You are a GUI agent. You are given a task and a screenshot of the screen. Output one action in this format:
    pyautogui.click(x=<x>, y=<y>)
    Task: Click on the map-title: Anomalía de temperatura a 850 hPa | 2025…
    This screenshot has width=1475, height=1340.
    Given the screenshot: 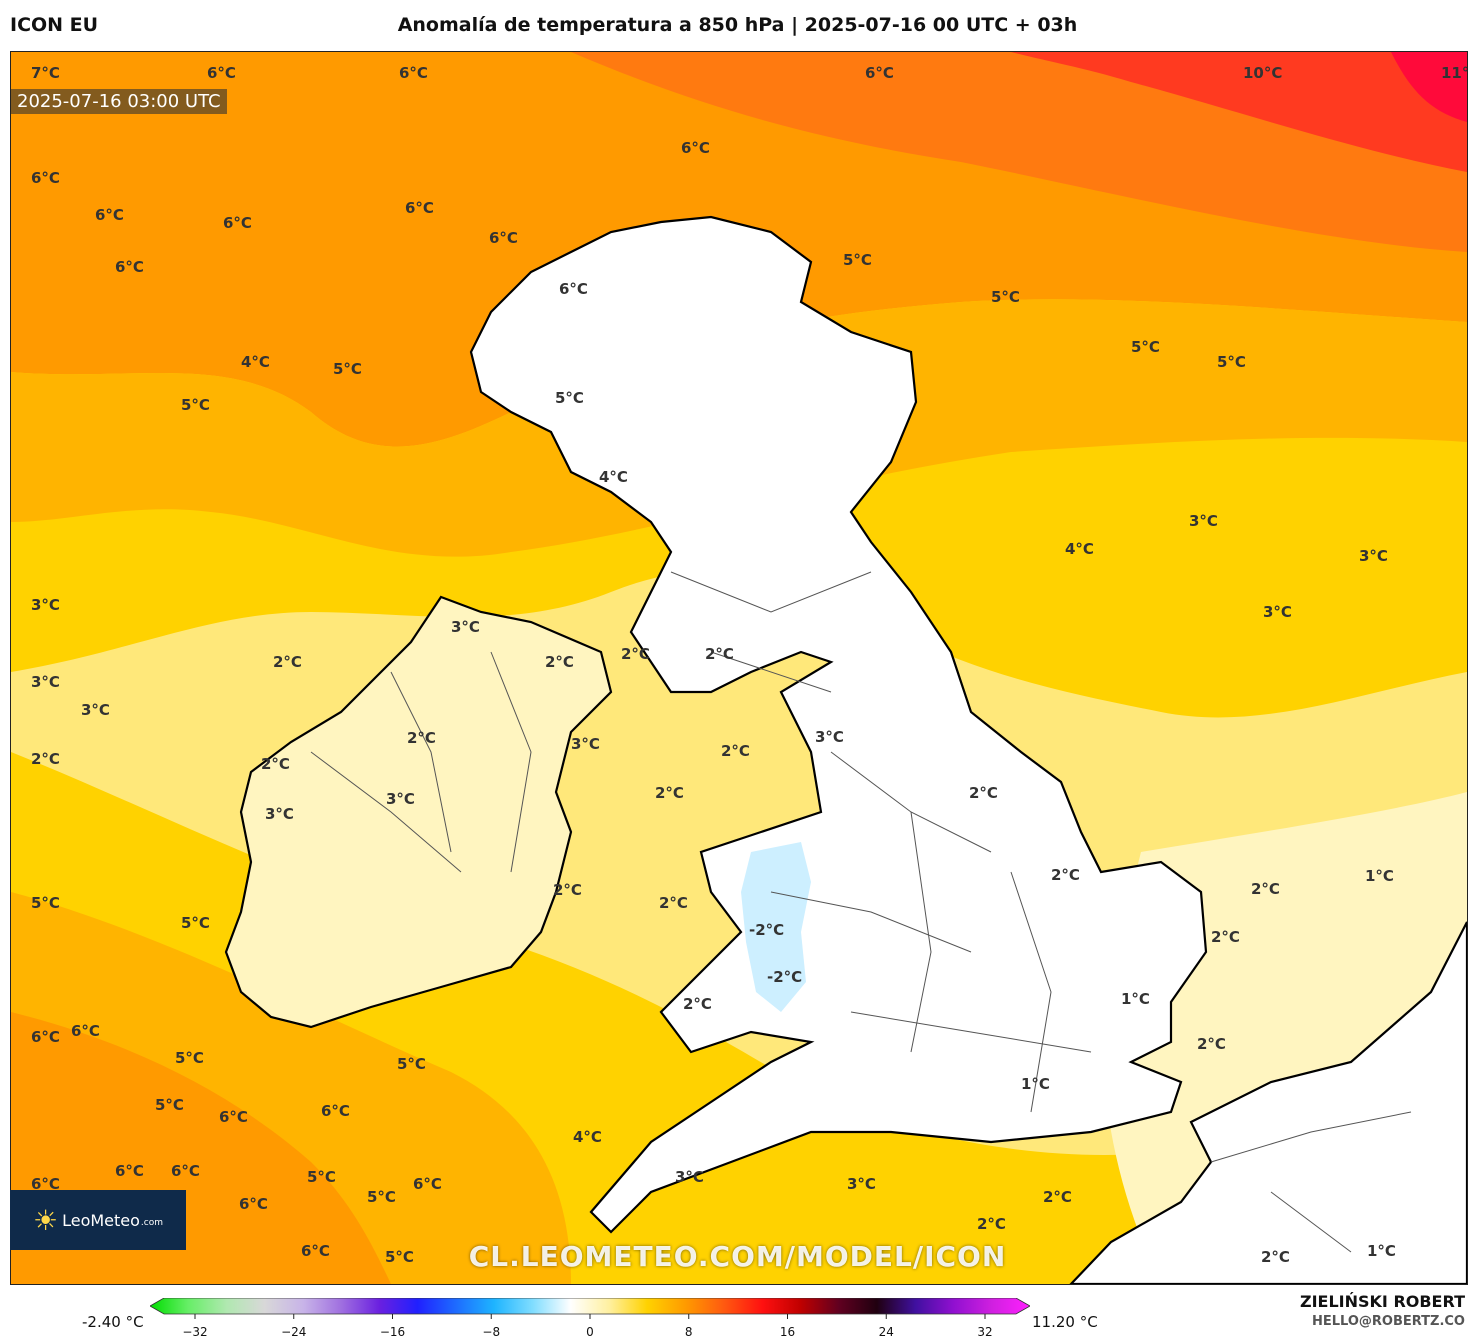 What is the action you would take?
    pyautogui.click(x=737, y=25)
    